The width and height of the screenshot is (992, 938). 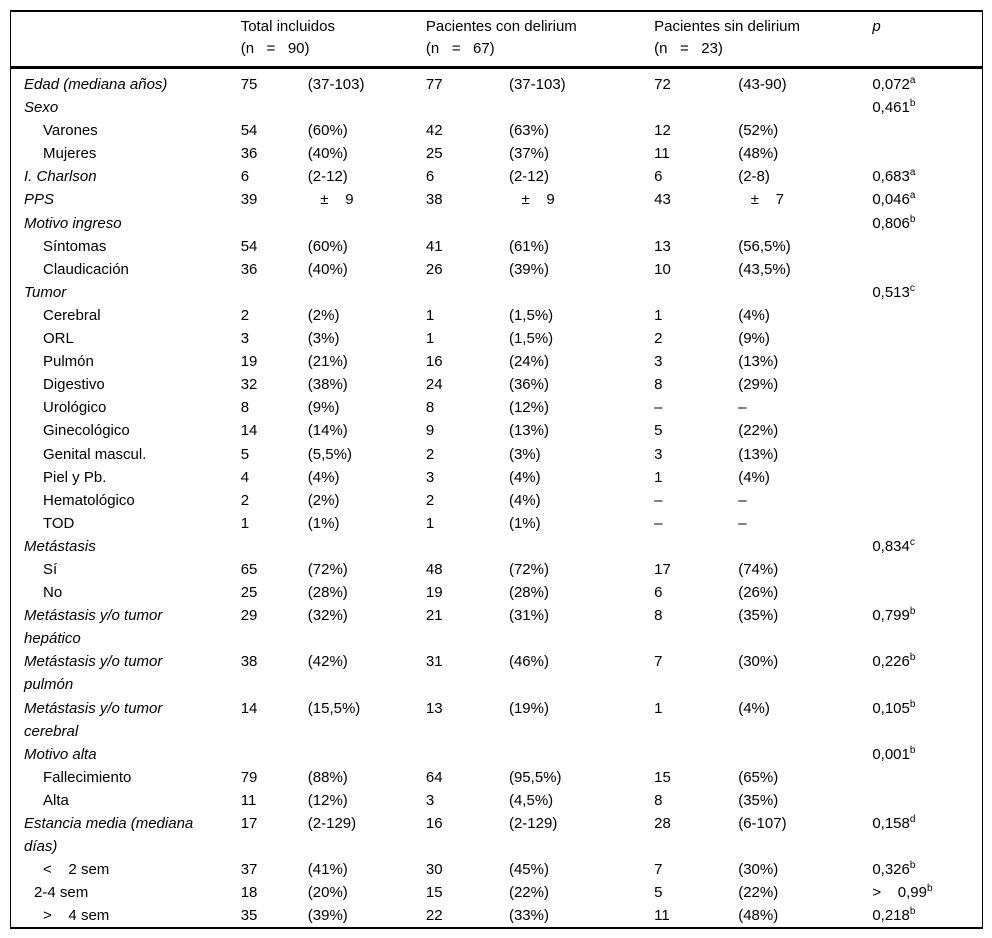 What do you see at coordinates (894, 661) in the screenshot?
I see `p-value-cell: 0,226b` at bounding box center [894, 661].